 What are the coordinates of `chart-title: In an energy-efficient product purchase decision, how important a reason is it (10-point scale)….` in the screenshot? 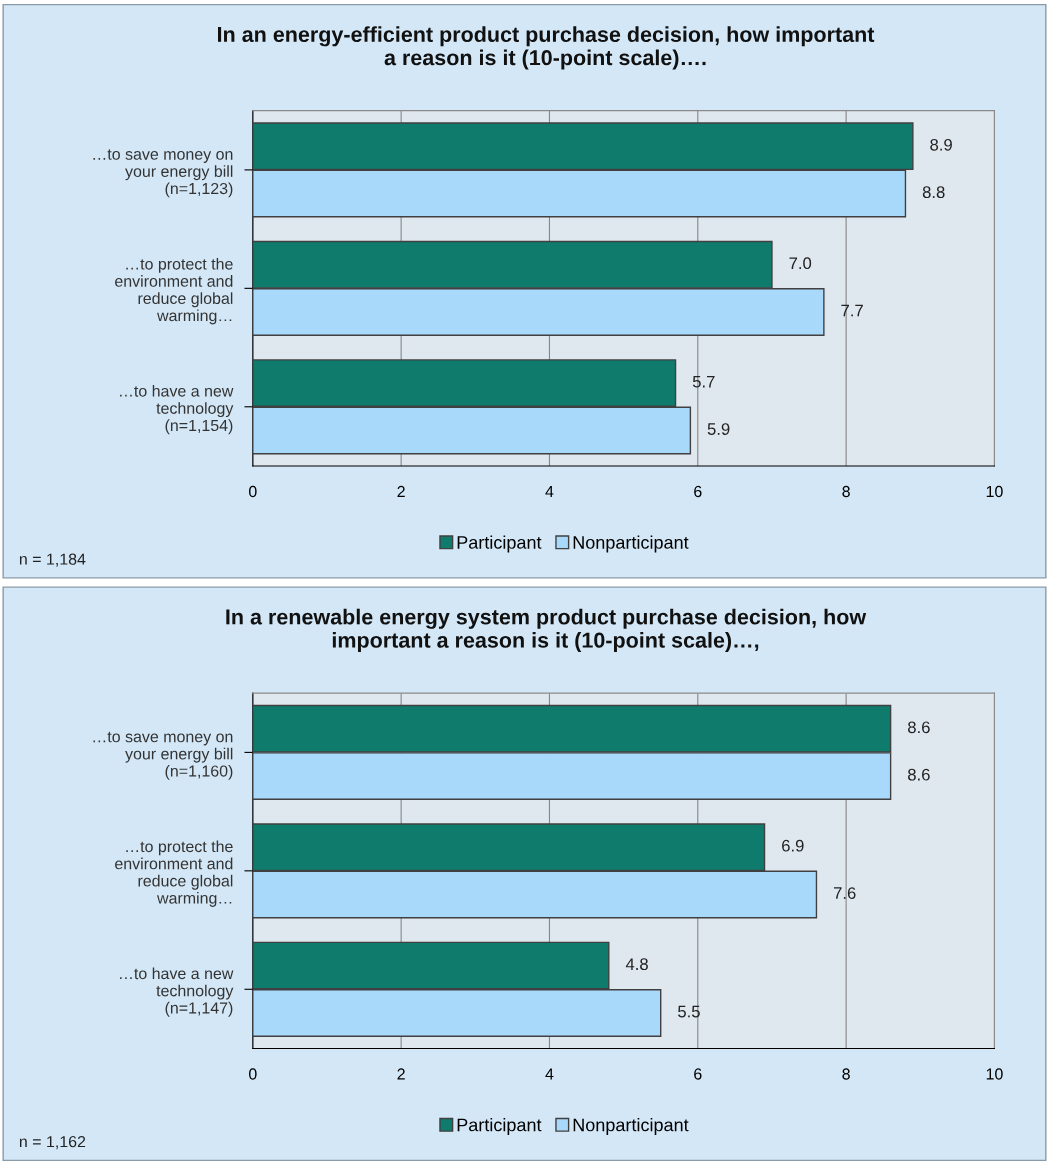 It's located at (546, 48).